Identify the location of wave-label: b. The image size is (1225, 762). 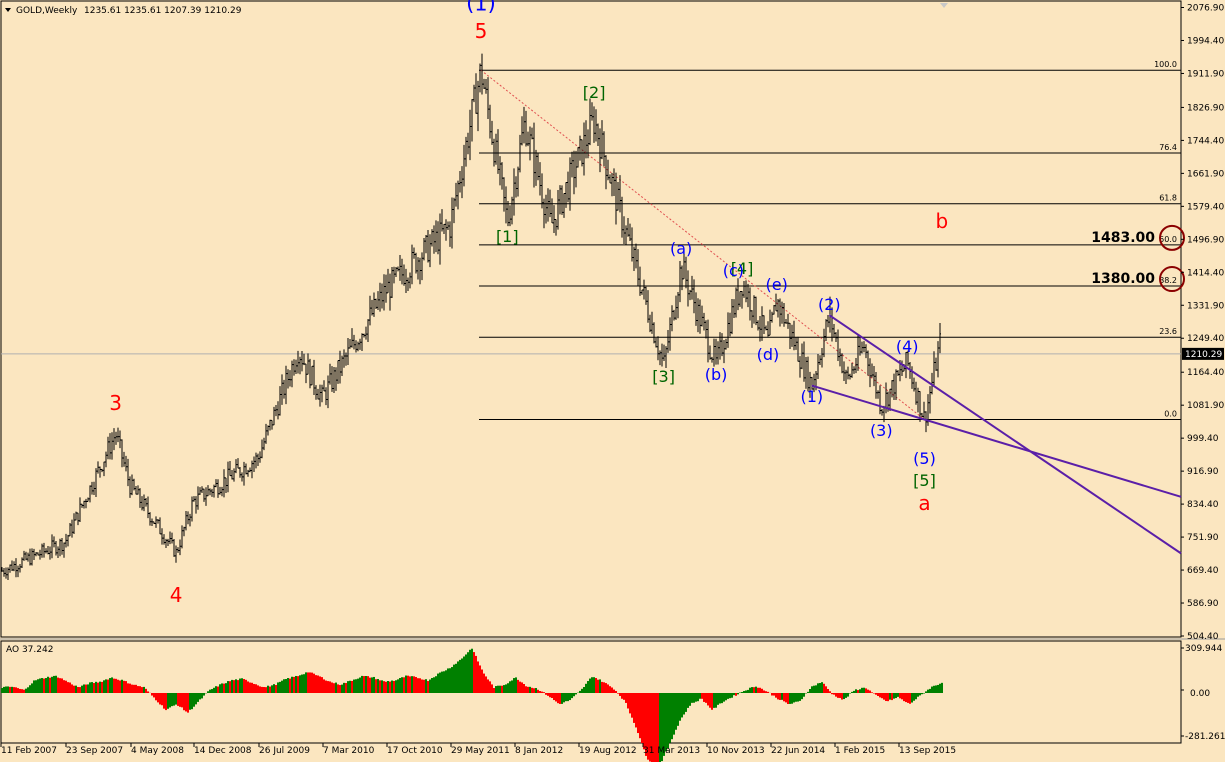
(941, 221).